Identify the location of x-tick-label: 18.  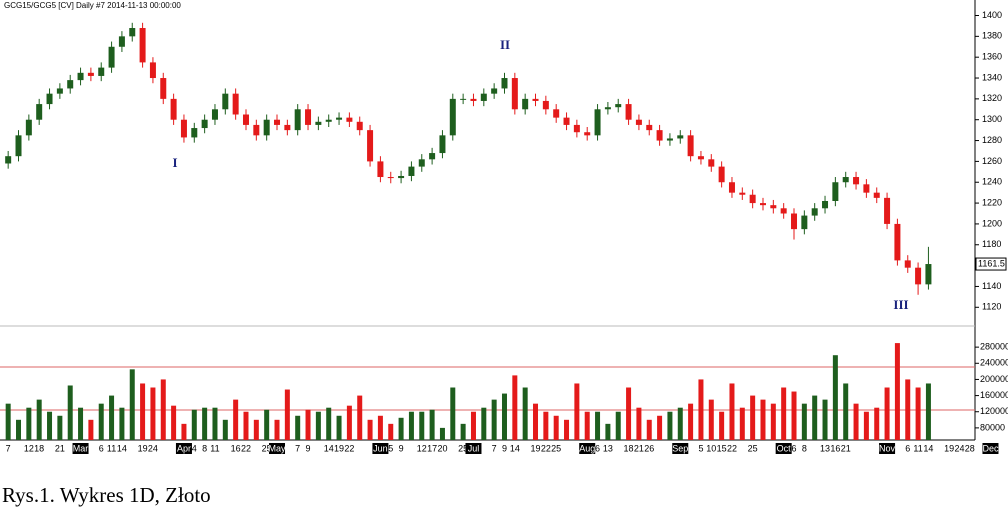
(629, 448).